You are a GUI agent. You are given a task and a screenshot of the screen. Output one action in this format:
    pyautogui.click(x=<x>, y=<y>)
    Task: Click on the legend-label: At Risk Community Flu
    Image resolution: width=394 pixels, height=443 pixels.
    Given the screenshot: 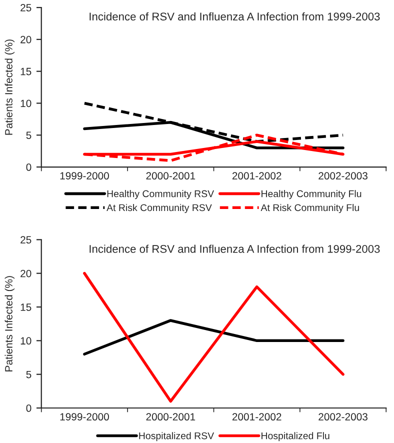 What is the action you would take?
    pyautogui.click(x=309, y=209)
    